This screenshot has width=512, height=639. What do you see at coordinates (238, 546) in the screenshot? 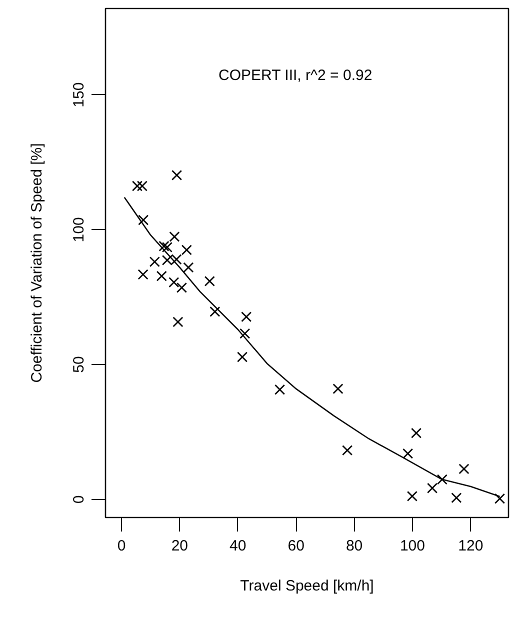
I see `x-tick-label: 40` at bounding box center [238, 546].